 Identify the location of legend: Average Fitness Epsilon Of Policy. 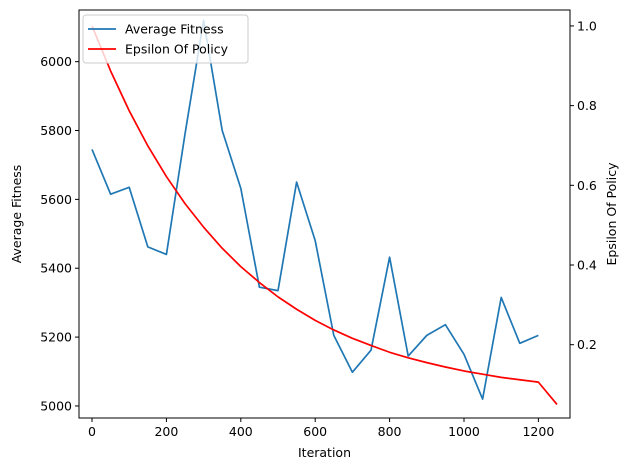
(165, 39).